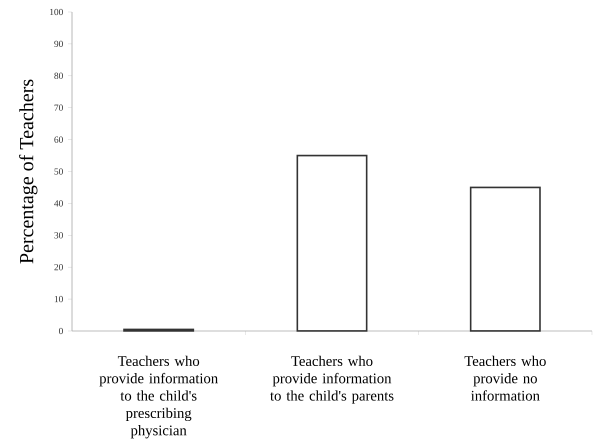 The image size is (604, 443). What do you see at coordinates (58, 267) in the screenshot?
I see `y-tick-label: 20` at bounding box center [58, 267].